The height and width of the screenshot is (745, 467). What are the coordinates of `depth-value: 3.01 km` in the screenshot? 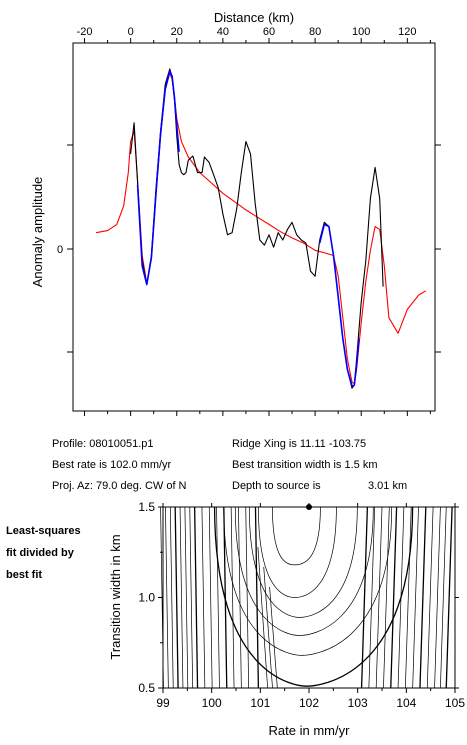 It's located at (388, 486).